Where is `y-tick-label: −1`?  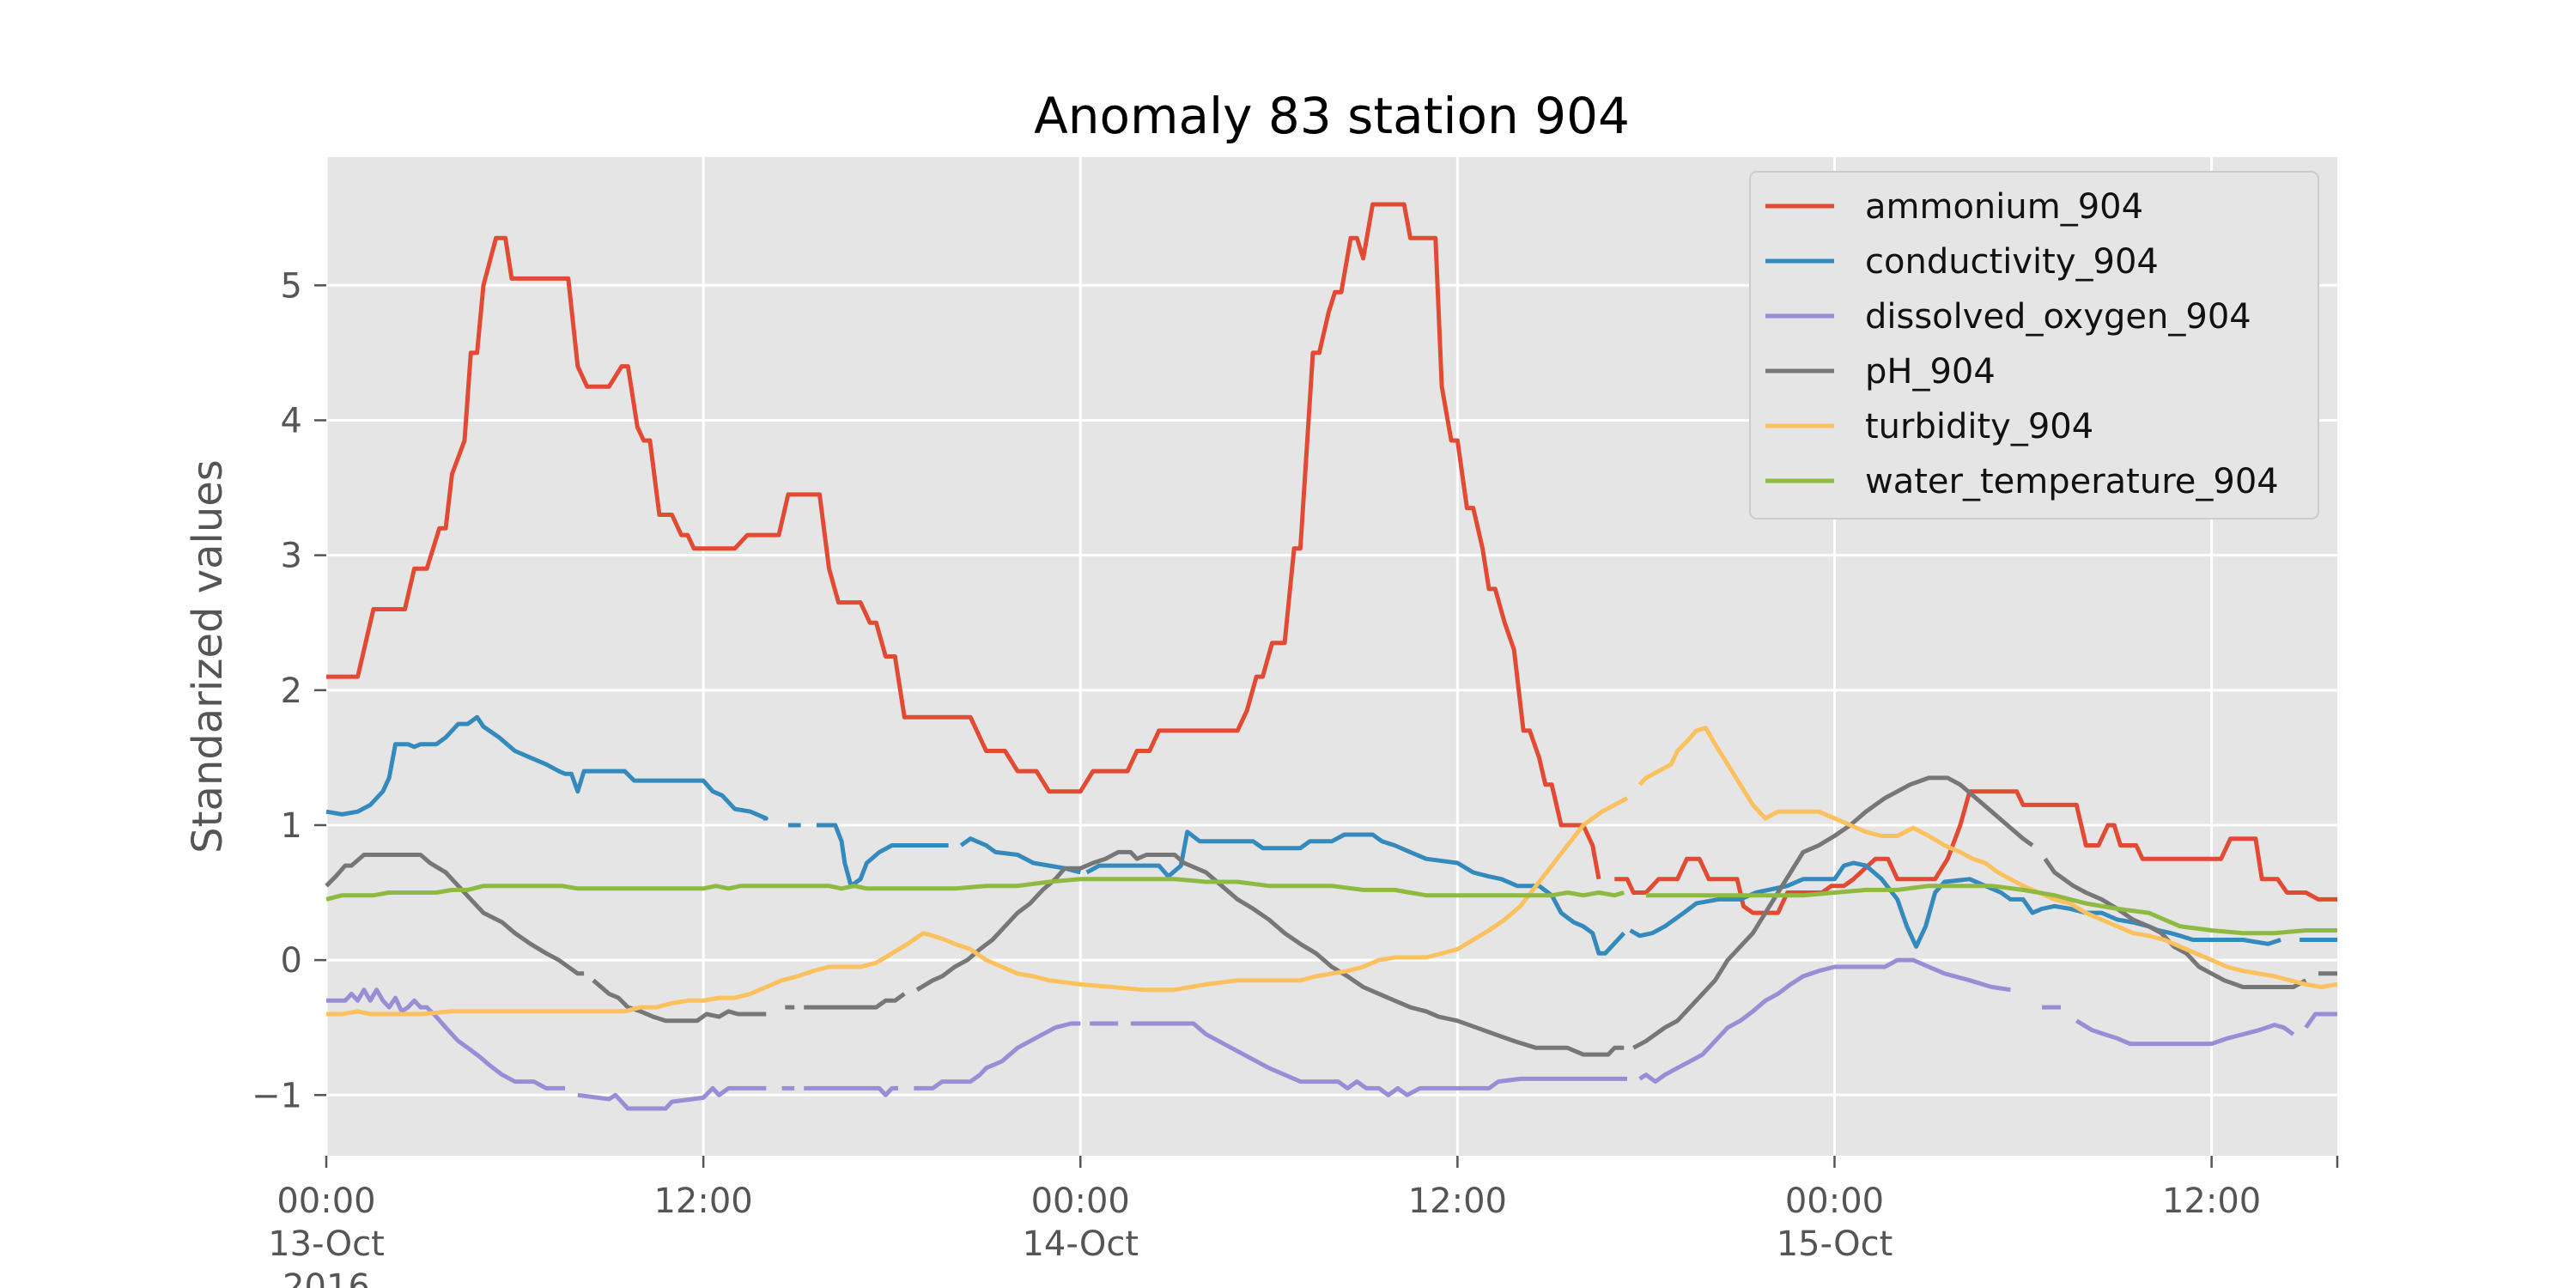
y-tick-label: −1 is located at coordinates (277, 1096).